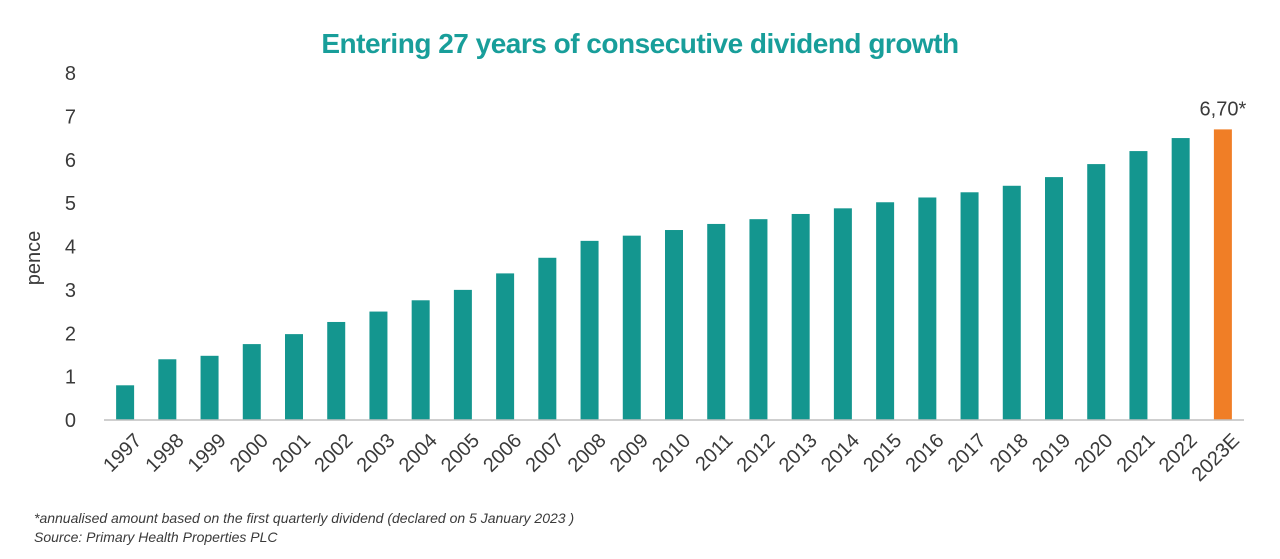  Describe the element at coordinates (70, 117) in the screenshot. I see `y-tick-label: 7` at that location.